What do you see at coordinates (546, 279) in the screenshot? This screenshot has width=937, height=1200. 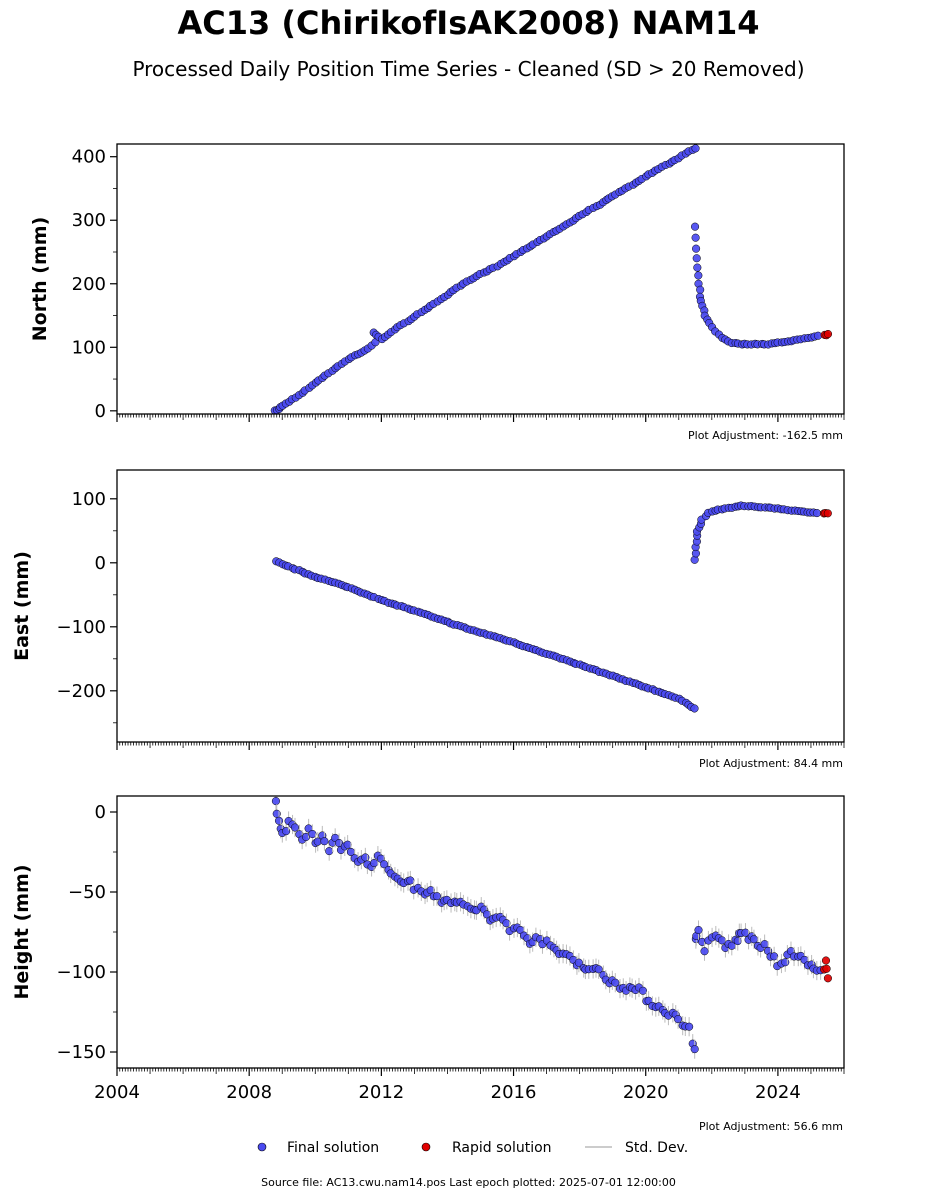 I see `north-series-final` at bounding box center [546, 279].